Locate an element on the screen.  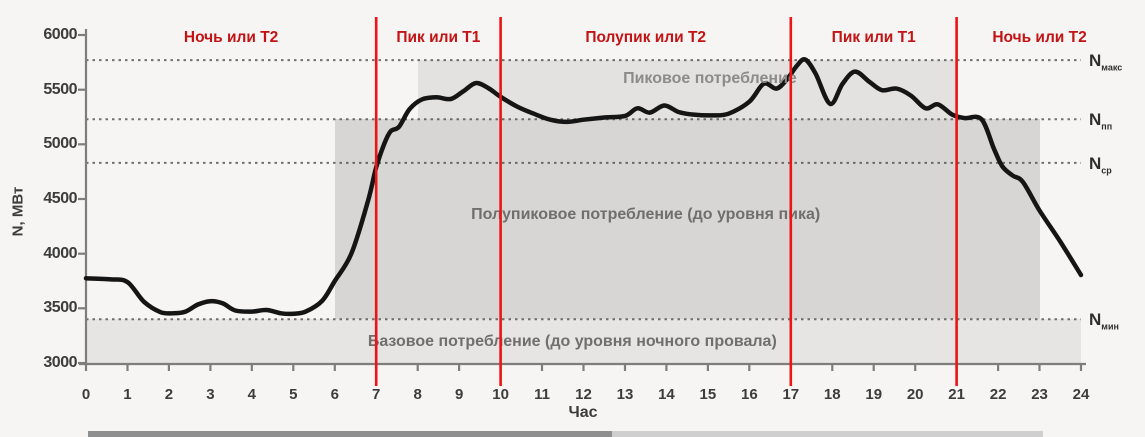
tariff-zone-label-3: Пик или Т1 is located at coordinates (873, 37).